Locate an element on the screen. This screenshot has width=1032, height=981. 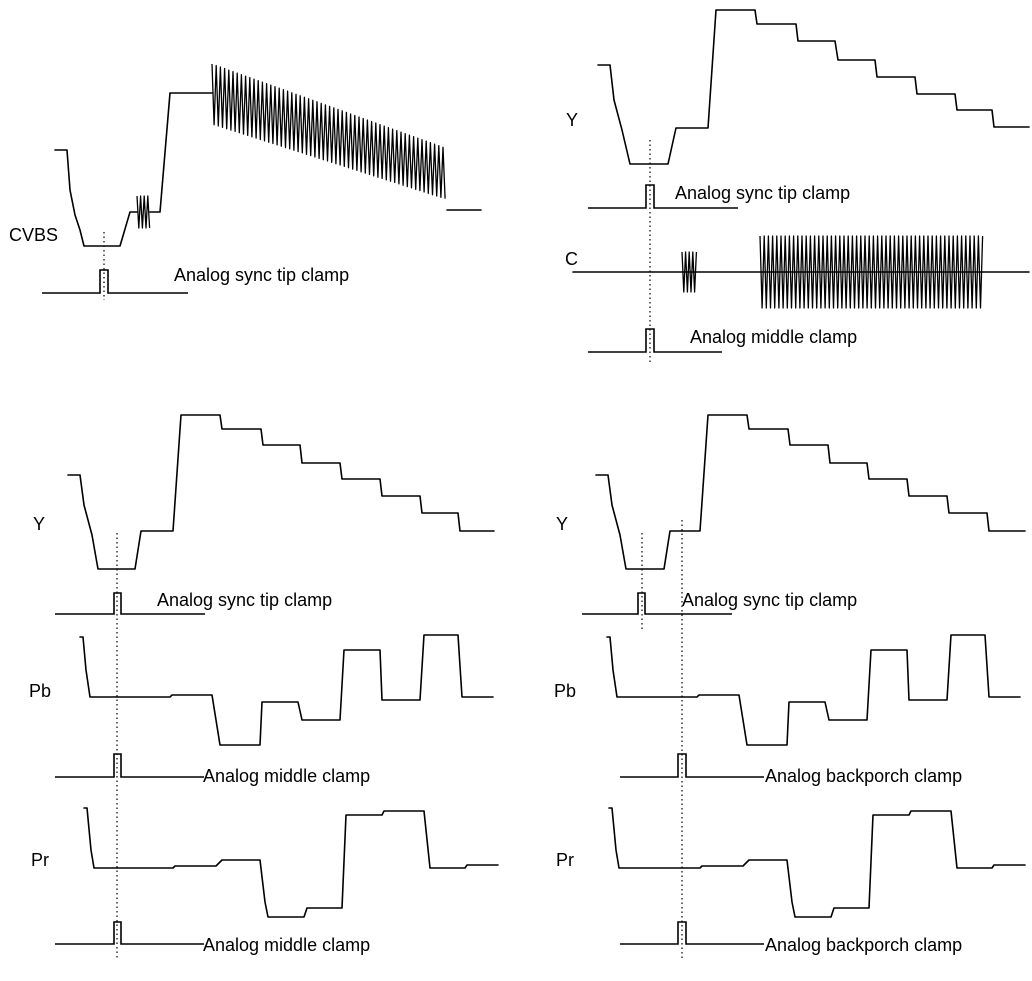
ypbpr-middle-y-signal-label: Y is located at coordinates (39, 524).